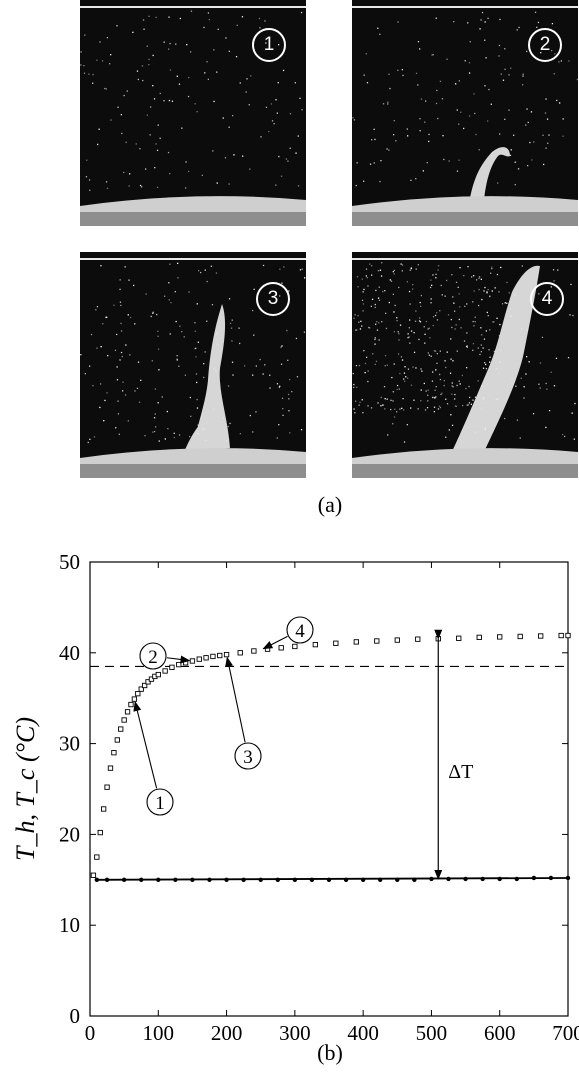  I want to click on tracer-particles, so click(193, 353).